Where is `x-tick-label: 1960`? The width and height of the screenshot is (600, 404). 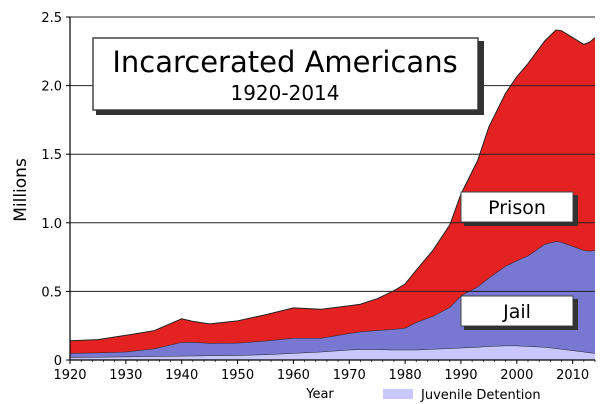
x-tick-label: 1960 is located at coordinates (293, 375).